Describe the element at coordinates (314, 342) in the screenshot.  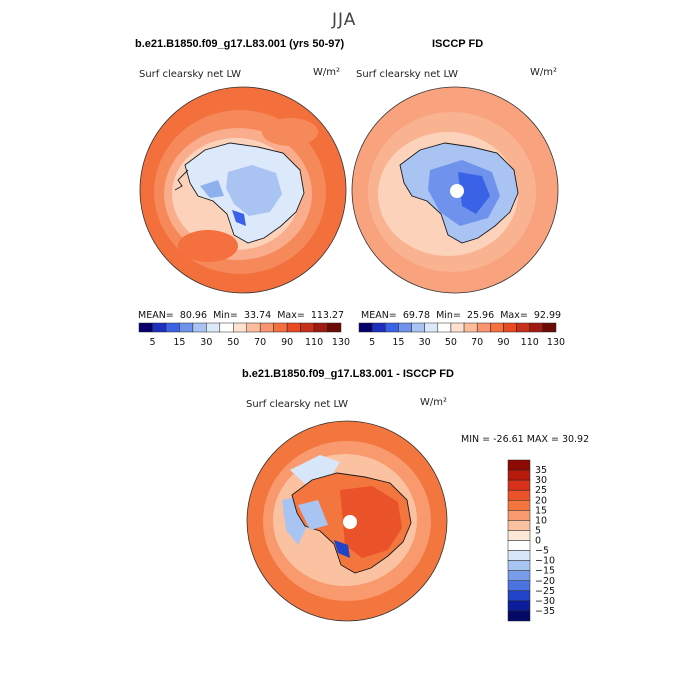
I see `left-colorbar-tick-label: 110` at that location.